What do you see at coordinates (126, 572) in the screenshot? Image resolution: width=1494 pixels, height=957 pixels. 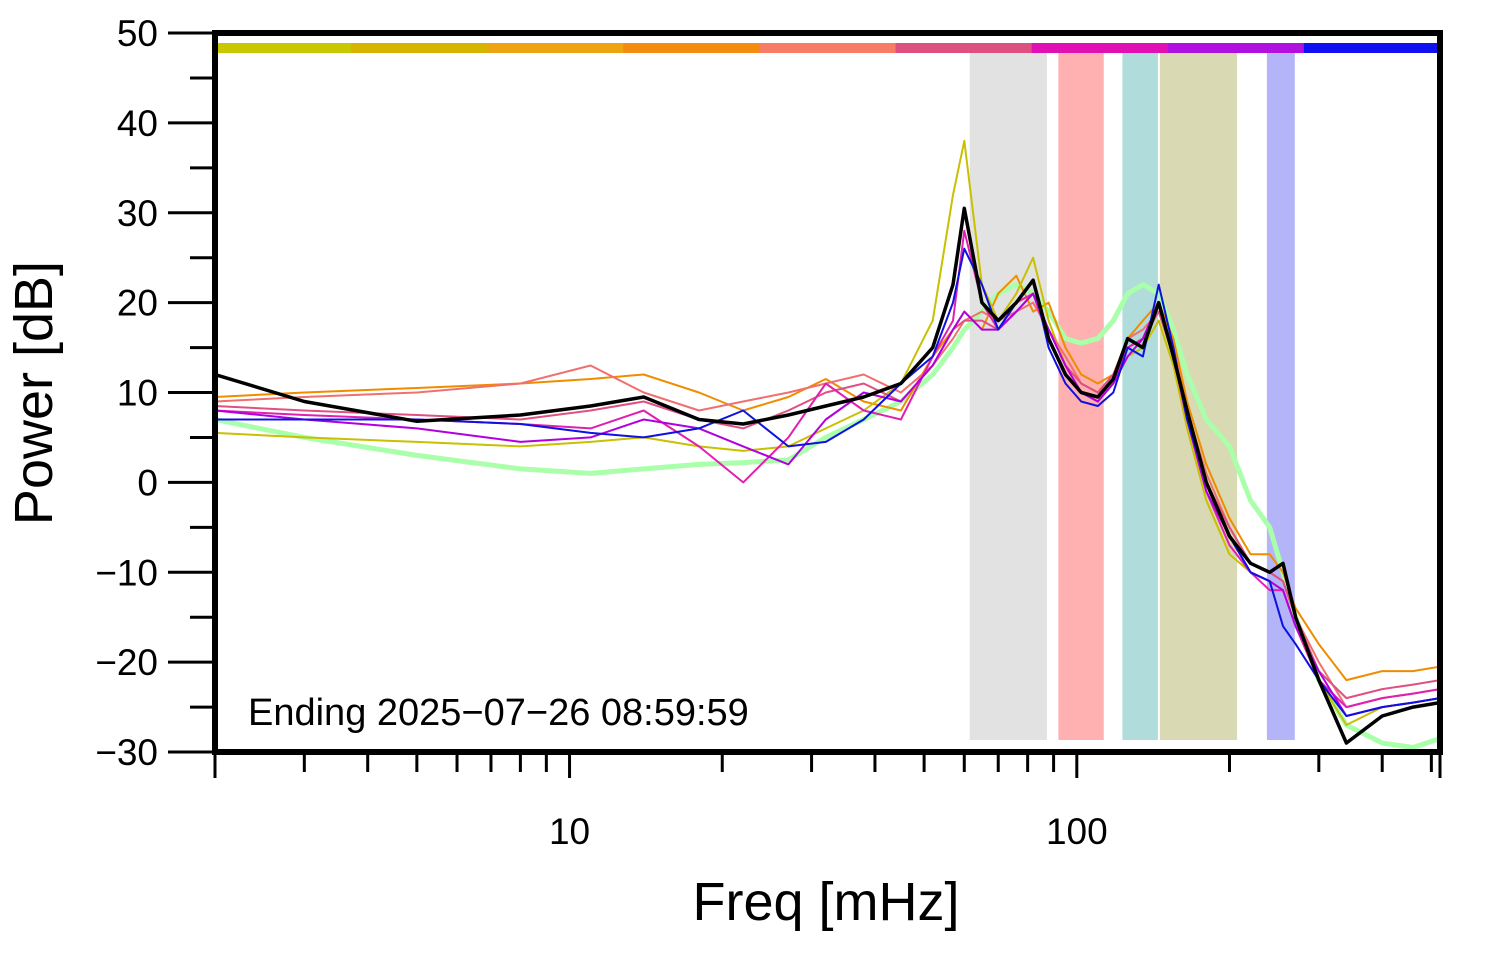 I see `y-tick-label: −10` at bounding box center [126, 572].